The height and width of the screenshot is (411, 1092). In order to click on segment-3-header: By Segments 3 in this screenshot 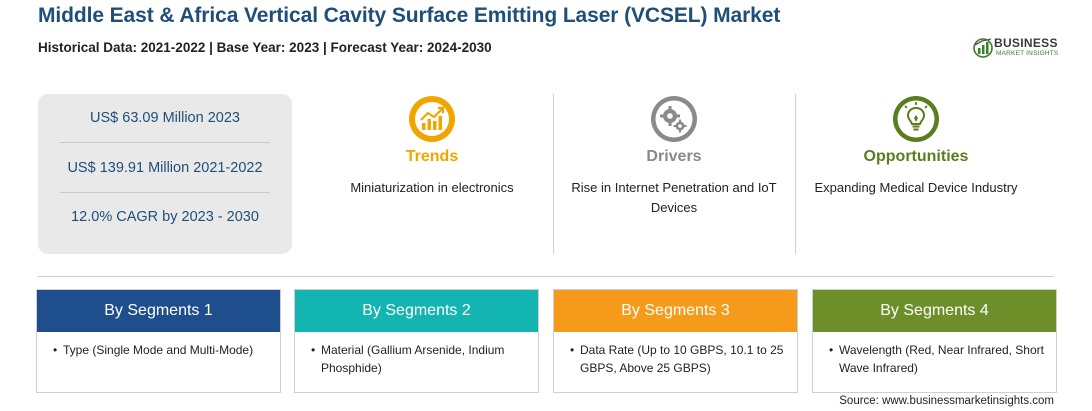, I will do `click(675, 311)`.